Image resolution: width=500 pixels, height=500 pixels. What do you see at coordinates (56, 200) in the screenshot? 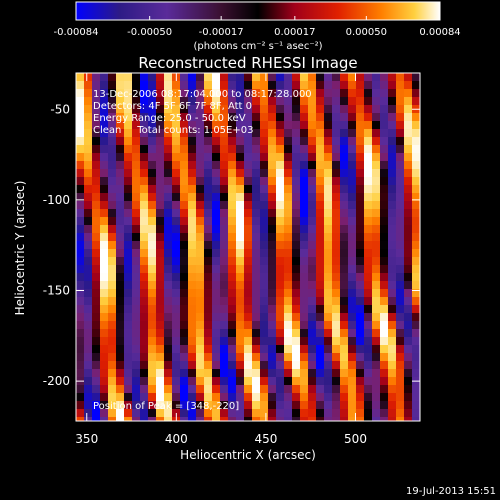
I see `y-tick-label: -100` at bounding box center [56, 200].